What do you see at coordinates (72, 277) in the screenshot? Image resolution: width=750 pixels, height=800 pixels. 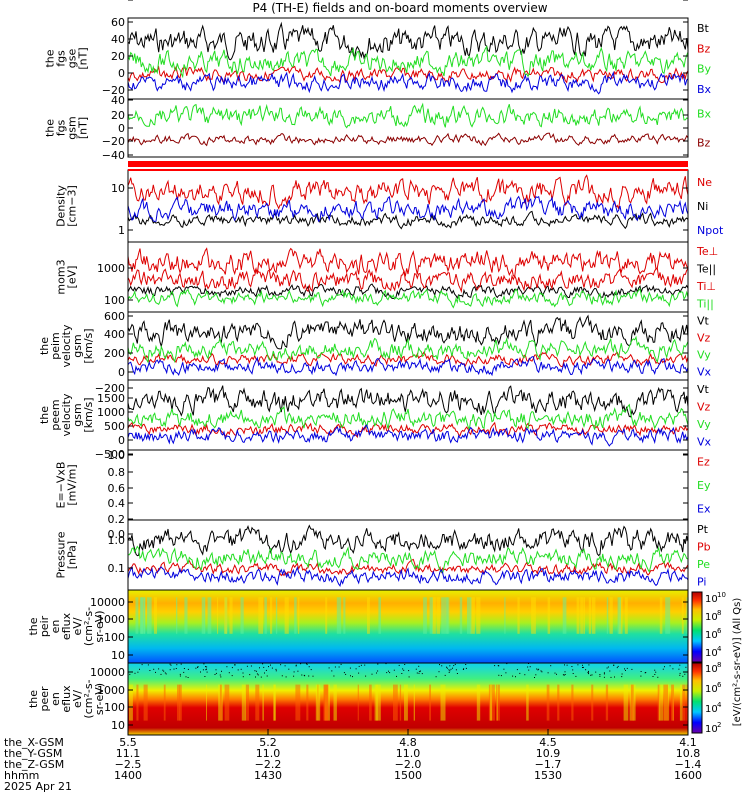 I see `ylabel-line: [eV]` at bounding box center [72, 277].